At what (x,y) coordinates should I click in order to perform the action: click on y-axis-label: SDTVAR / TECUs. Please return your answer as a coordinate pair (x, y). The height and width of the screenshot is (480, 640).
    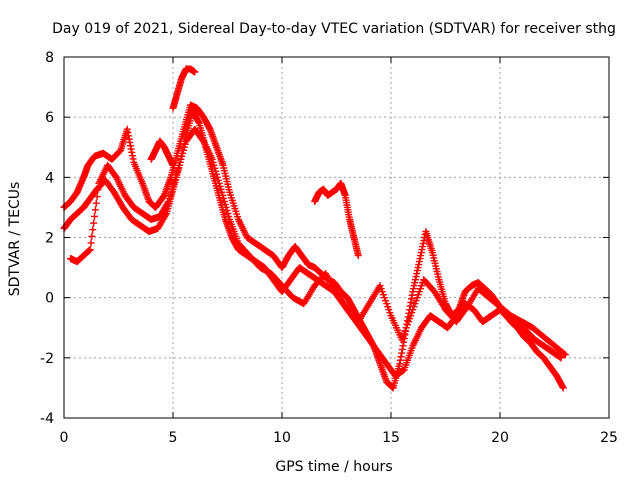
    Looking at the image, I should click on (15, 239).